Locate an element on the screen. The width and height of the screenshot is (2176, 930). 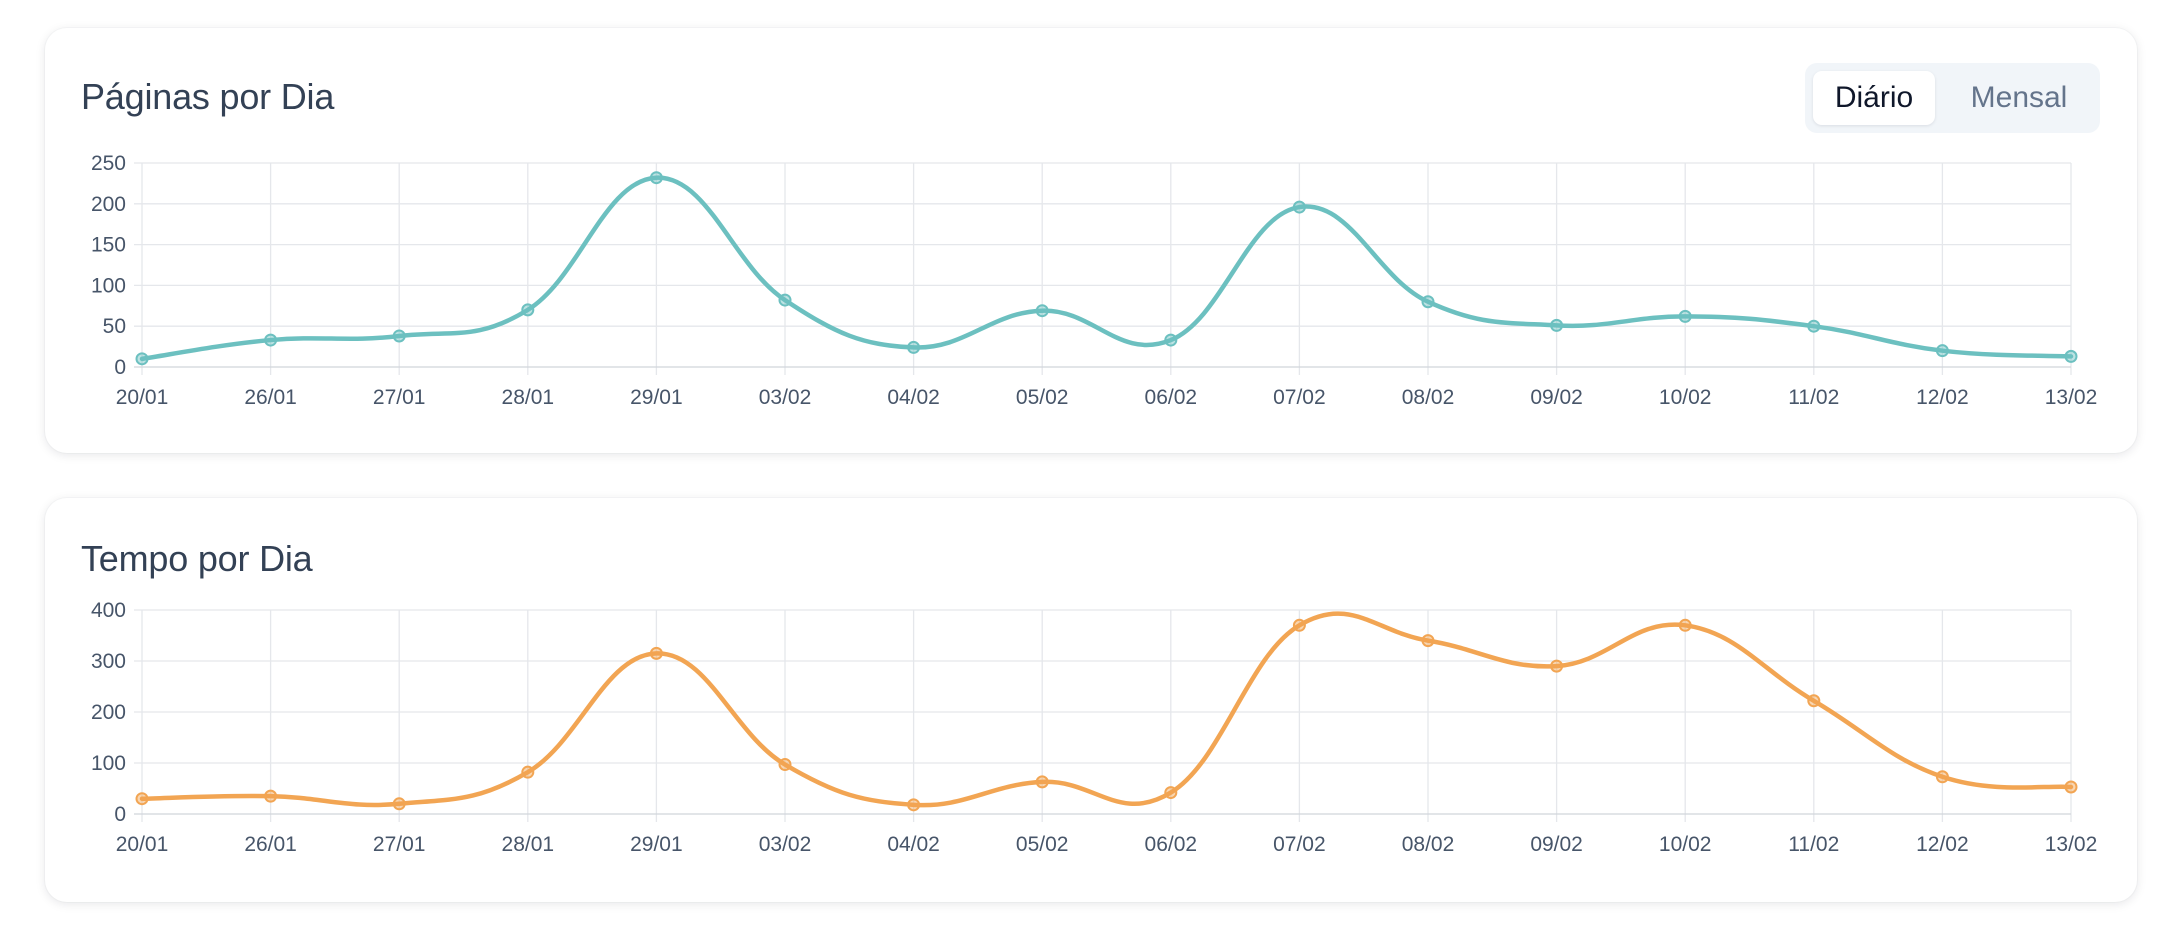
y-tick-label: 50 is located at coordinates (114, 326).